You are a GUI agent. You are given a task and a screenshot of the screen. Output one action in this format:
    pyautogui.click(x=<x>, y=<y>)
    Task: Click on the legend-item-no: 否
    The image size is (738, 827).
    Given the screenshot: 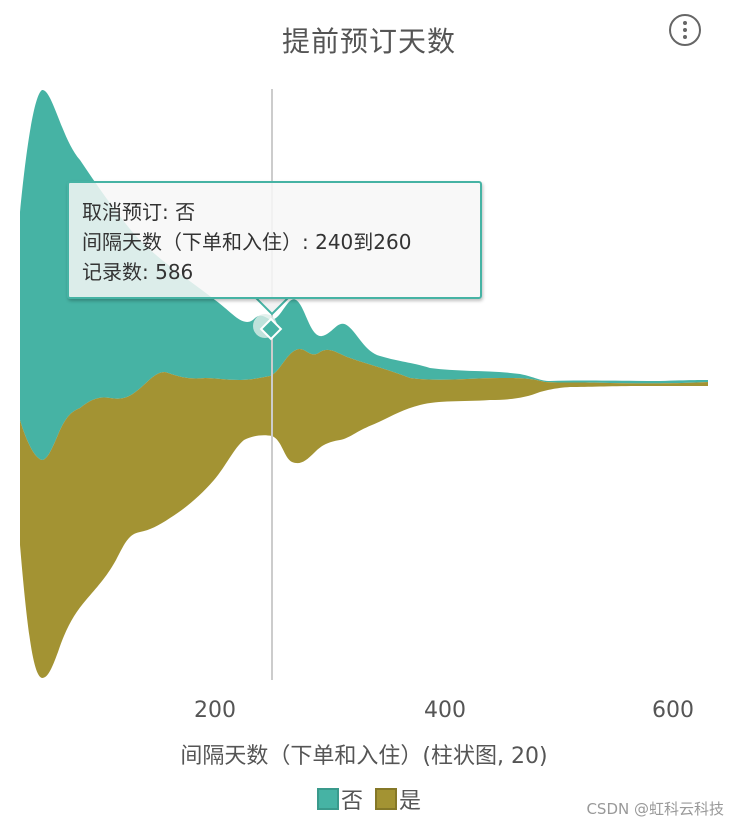 What is the action you would take?
    pyautogui.click(x=339, y=799)
    